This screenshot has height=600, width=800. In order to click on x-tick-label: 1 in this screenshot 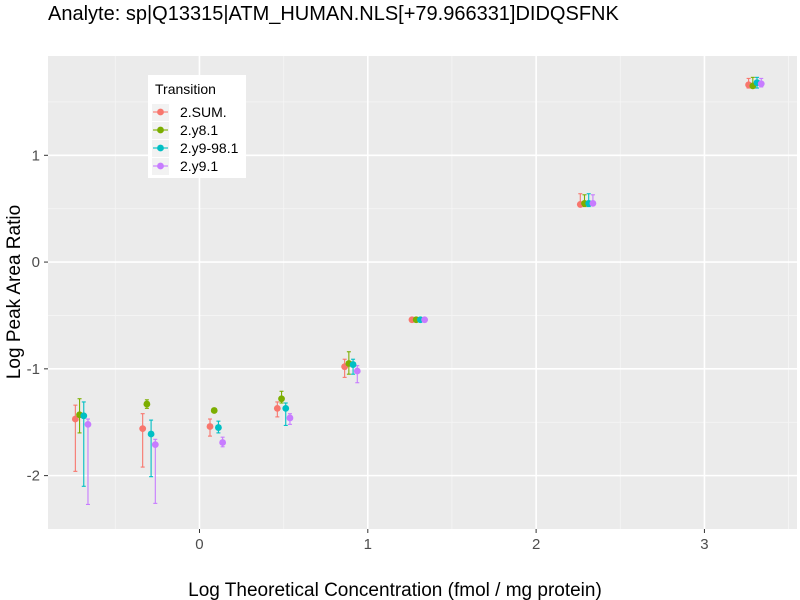, I will do `click(368, 544)`.